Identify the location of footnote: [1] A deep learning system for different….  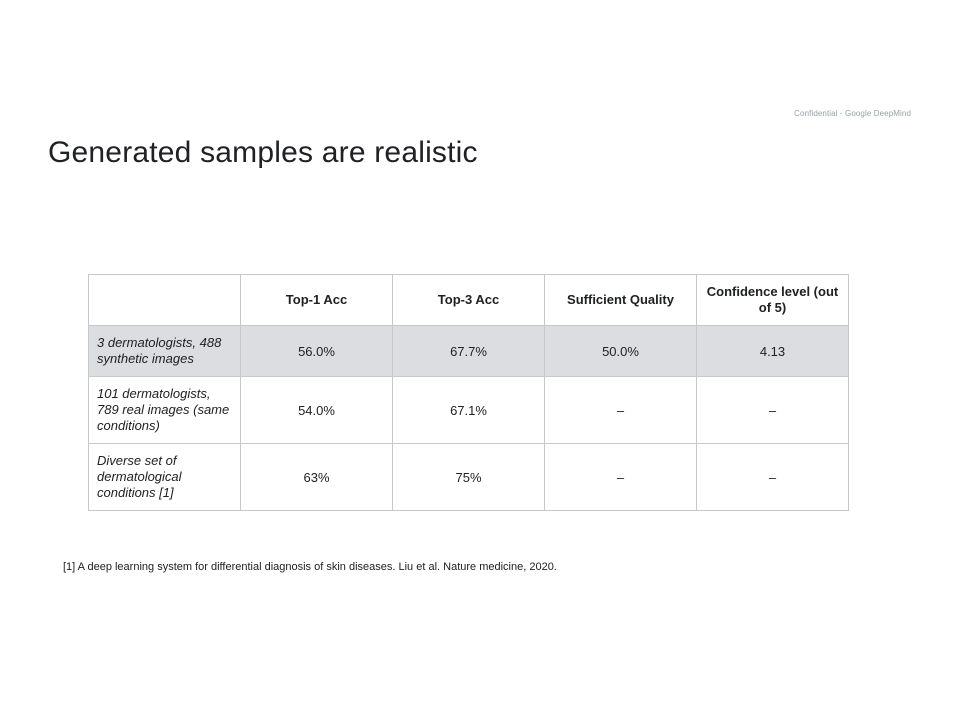
(310, 567).